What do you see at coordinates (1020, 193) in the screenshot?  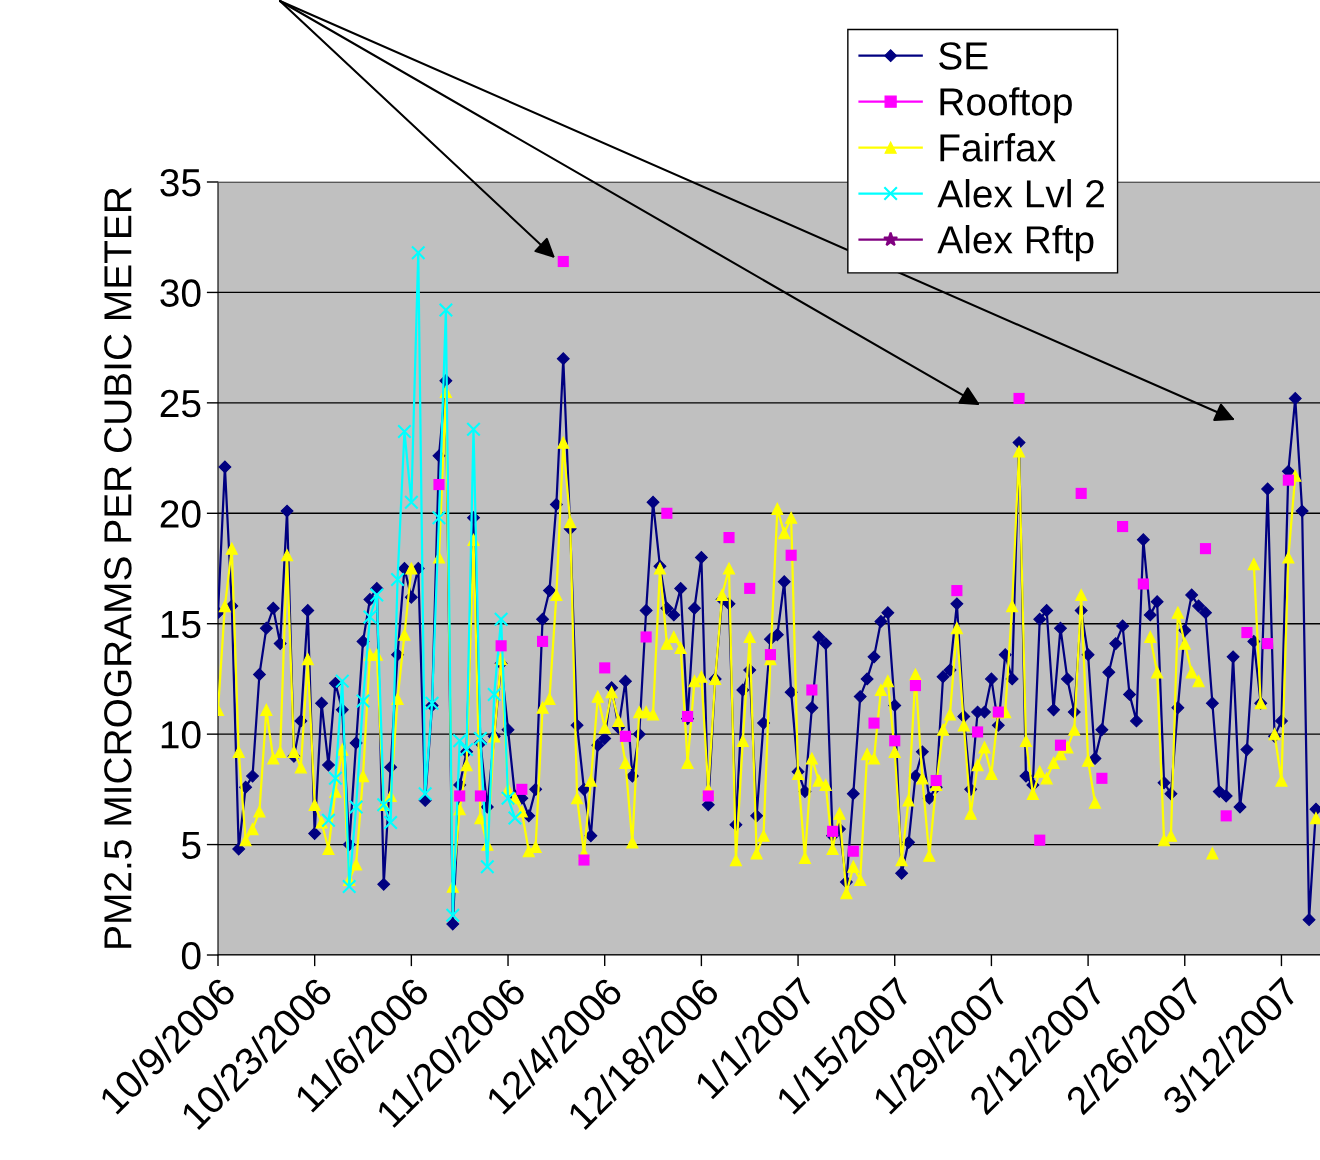 I see `legend-label: Alex Lvl 2` at bounding box center [1020, 193].